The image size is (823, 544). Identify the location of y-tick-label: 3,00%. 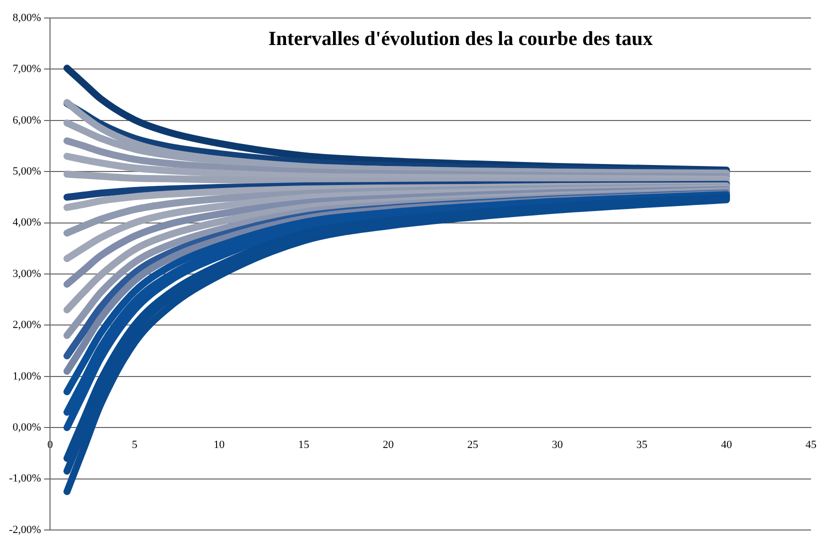
(27, 274).